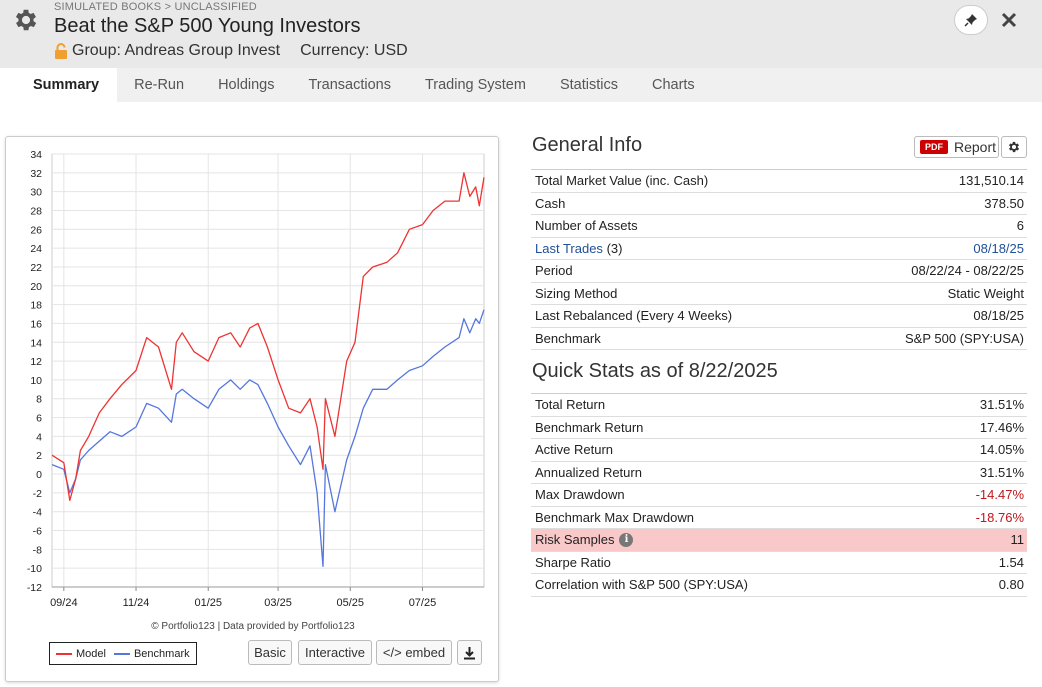 This screenshot has height=687, width=1042. What do you see at coordinates (626, 539) in the screenshot?
I see `info-icon: i` at bounding box center [626, 539].